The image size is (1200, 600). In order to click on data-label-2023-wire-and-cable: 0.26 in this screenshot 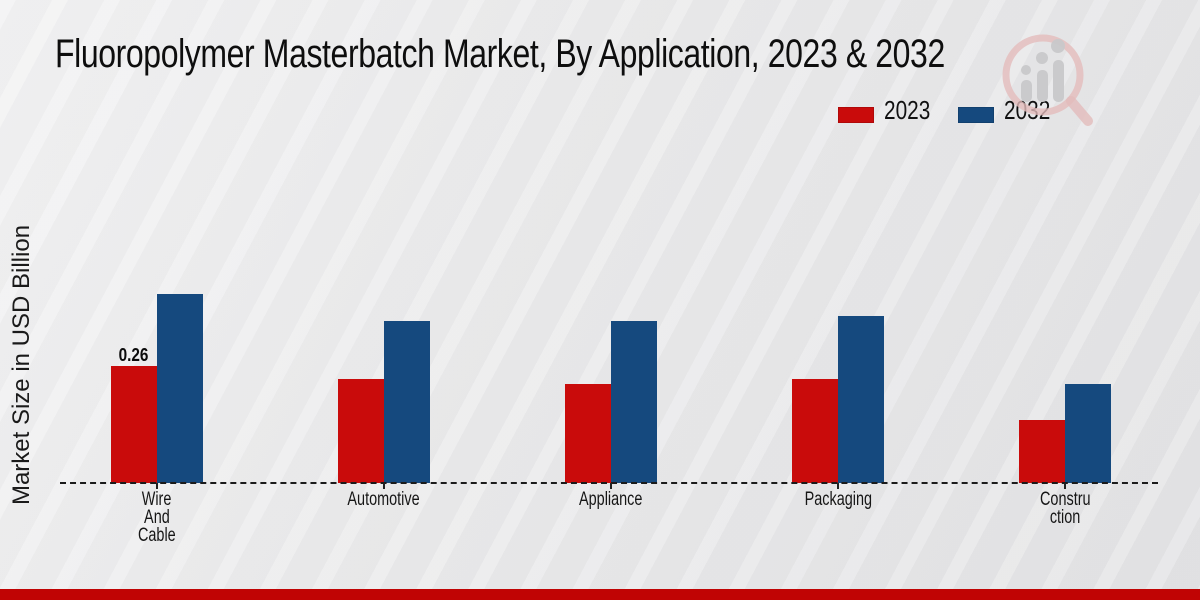, I will do `click(134, 355)`.